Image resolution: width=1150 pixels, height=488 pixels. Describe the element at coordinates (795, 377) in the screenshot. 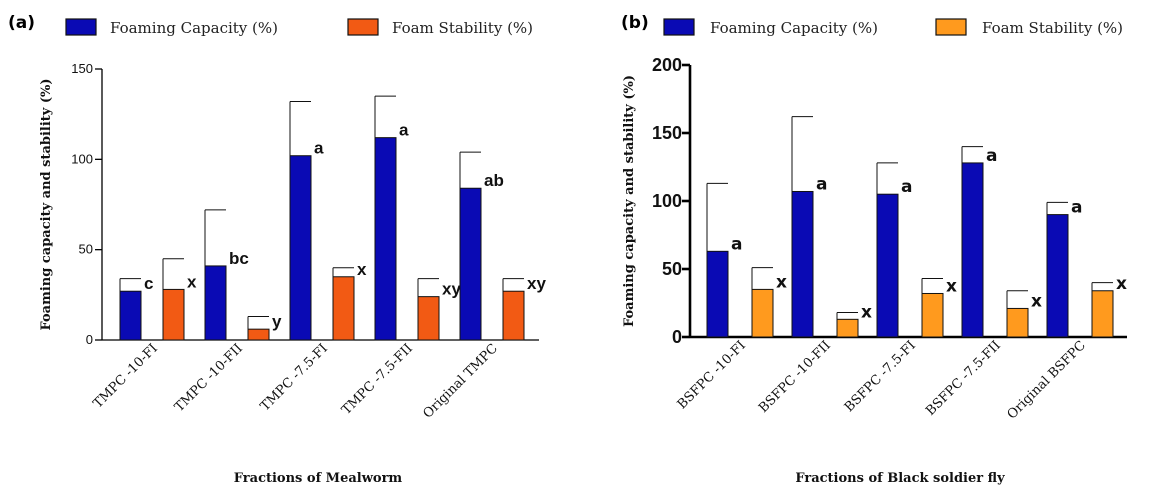

I see `category-label: BSFPC -10-FII` at that location.